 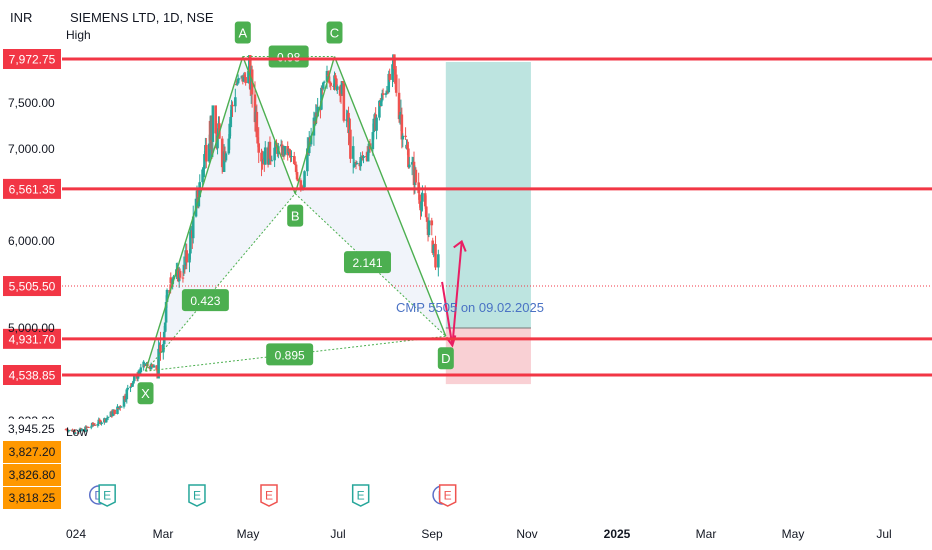 I want to click on orange-price-label: 3,826.80, so click(x=32, y=475).